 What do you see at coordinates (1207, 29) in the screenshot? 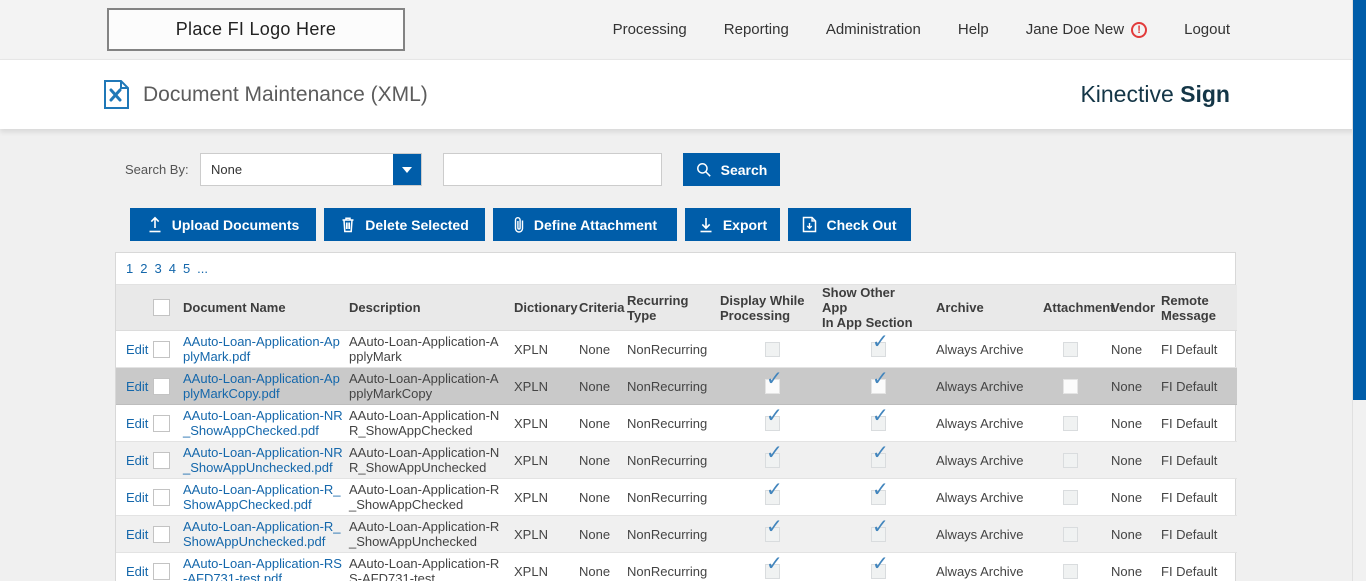
I see `nav-logout: Logout` at bounding box center [1207, 29].